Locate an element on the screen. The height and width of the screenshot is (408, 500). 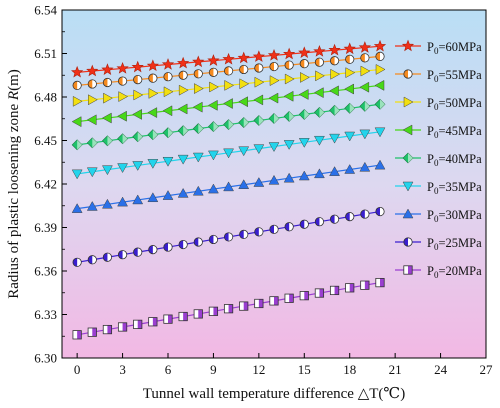
legend-item-3: P0=45MPa is located at coordinates (438, 132).